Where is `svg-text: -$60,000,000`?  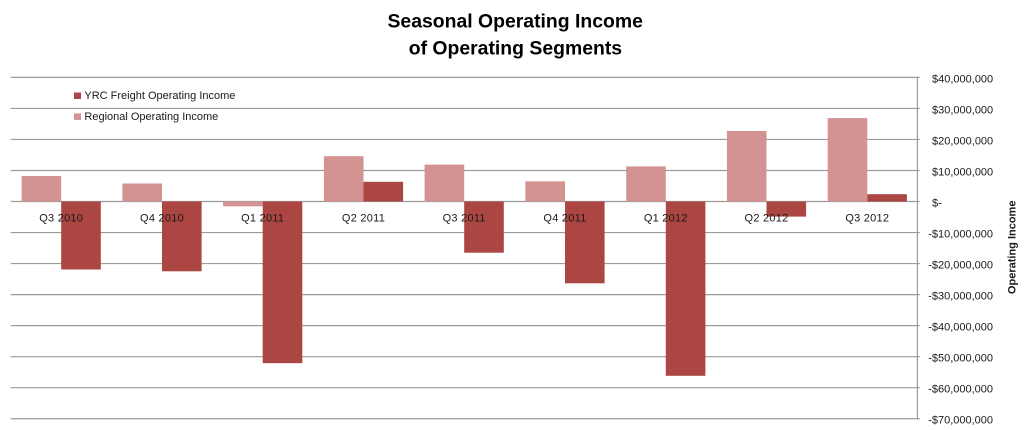
svg-text: -$60,000,000 is located at coordinates (960, 390).